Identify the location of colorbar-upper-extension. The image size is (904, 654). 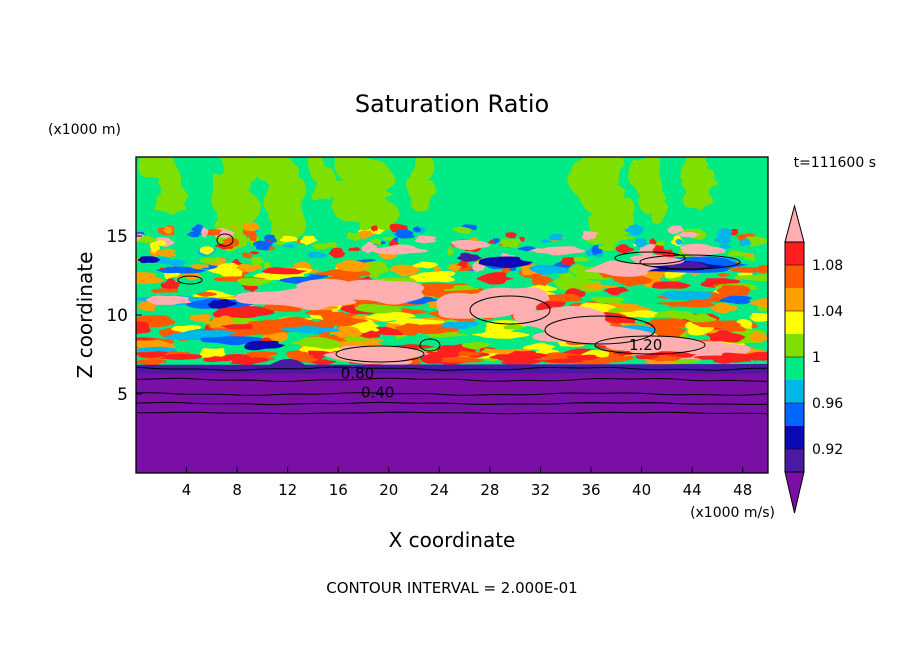
(794, 223).